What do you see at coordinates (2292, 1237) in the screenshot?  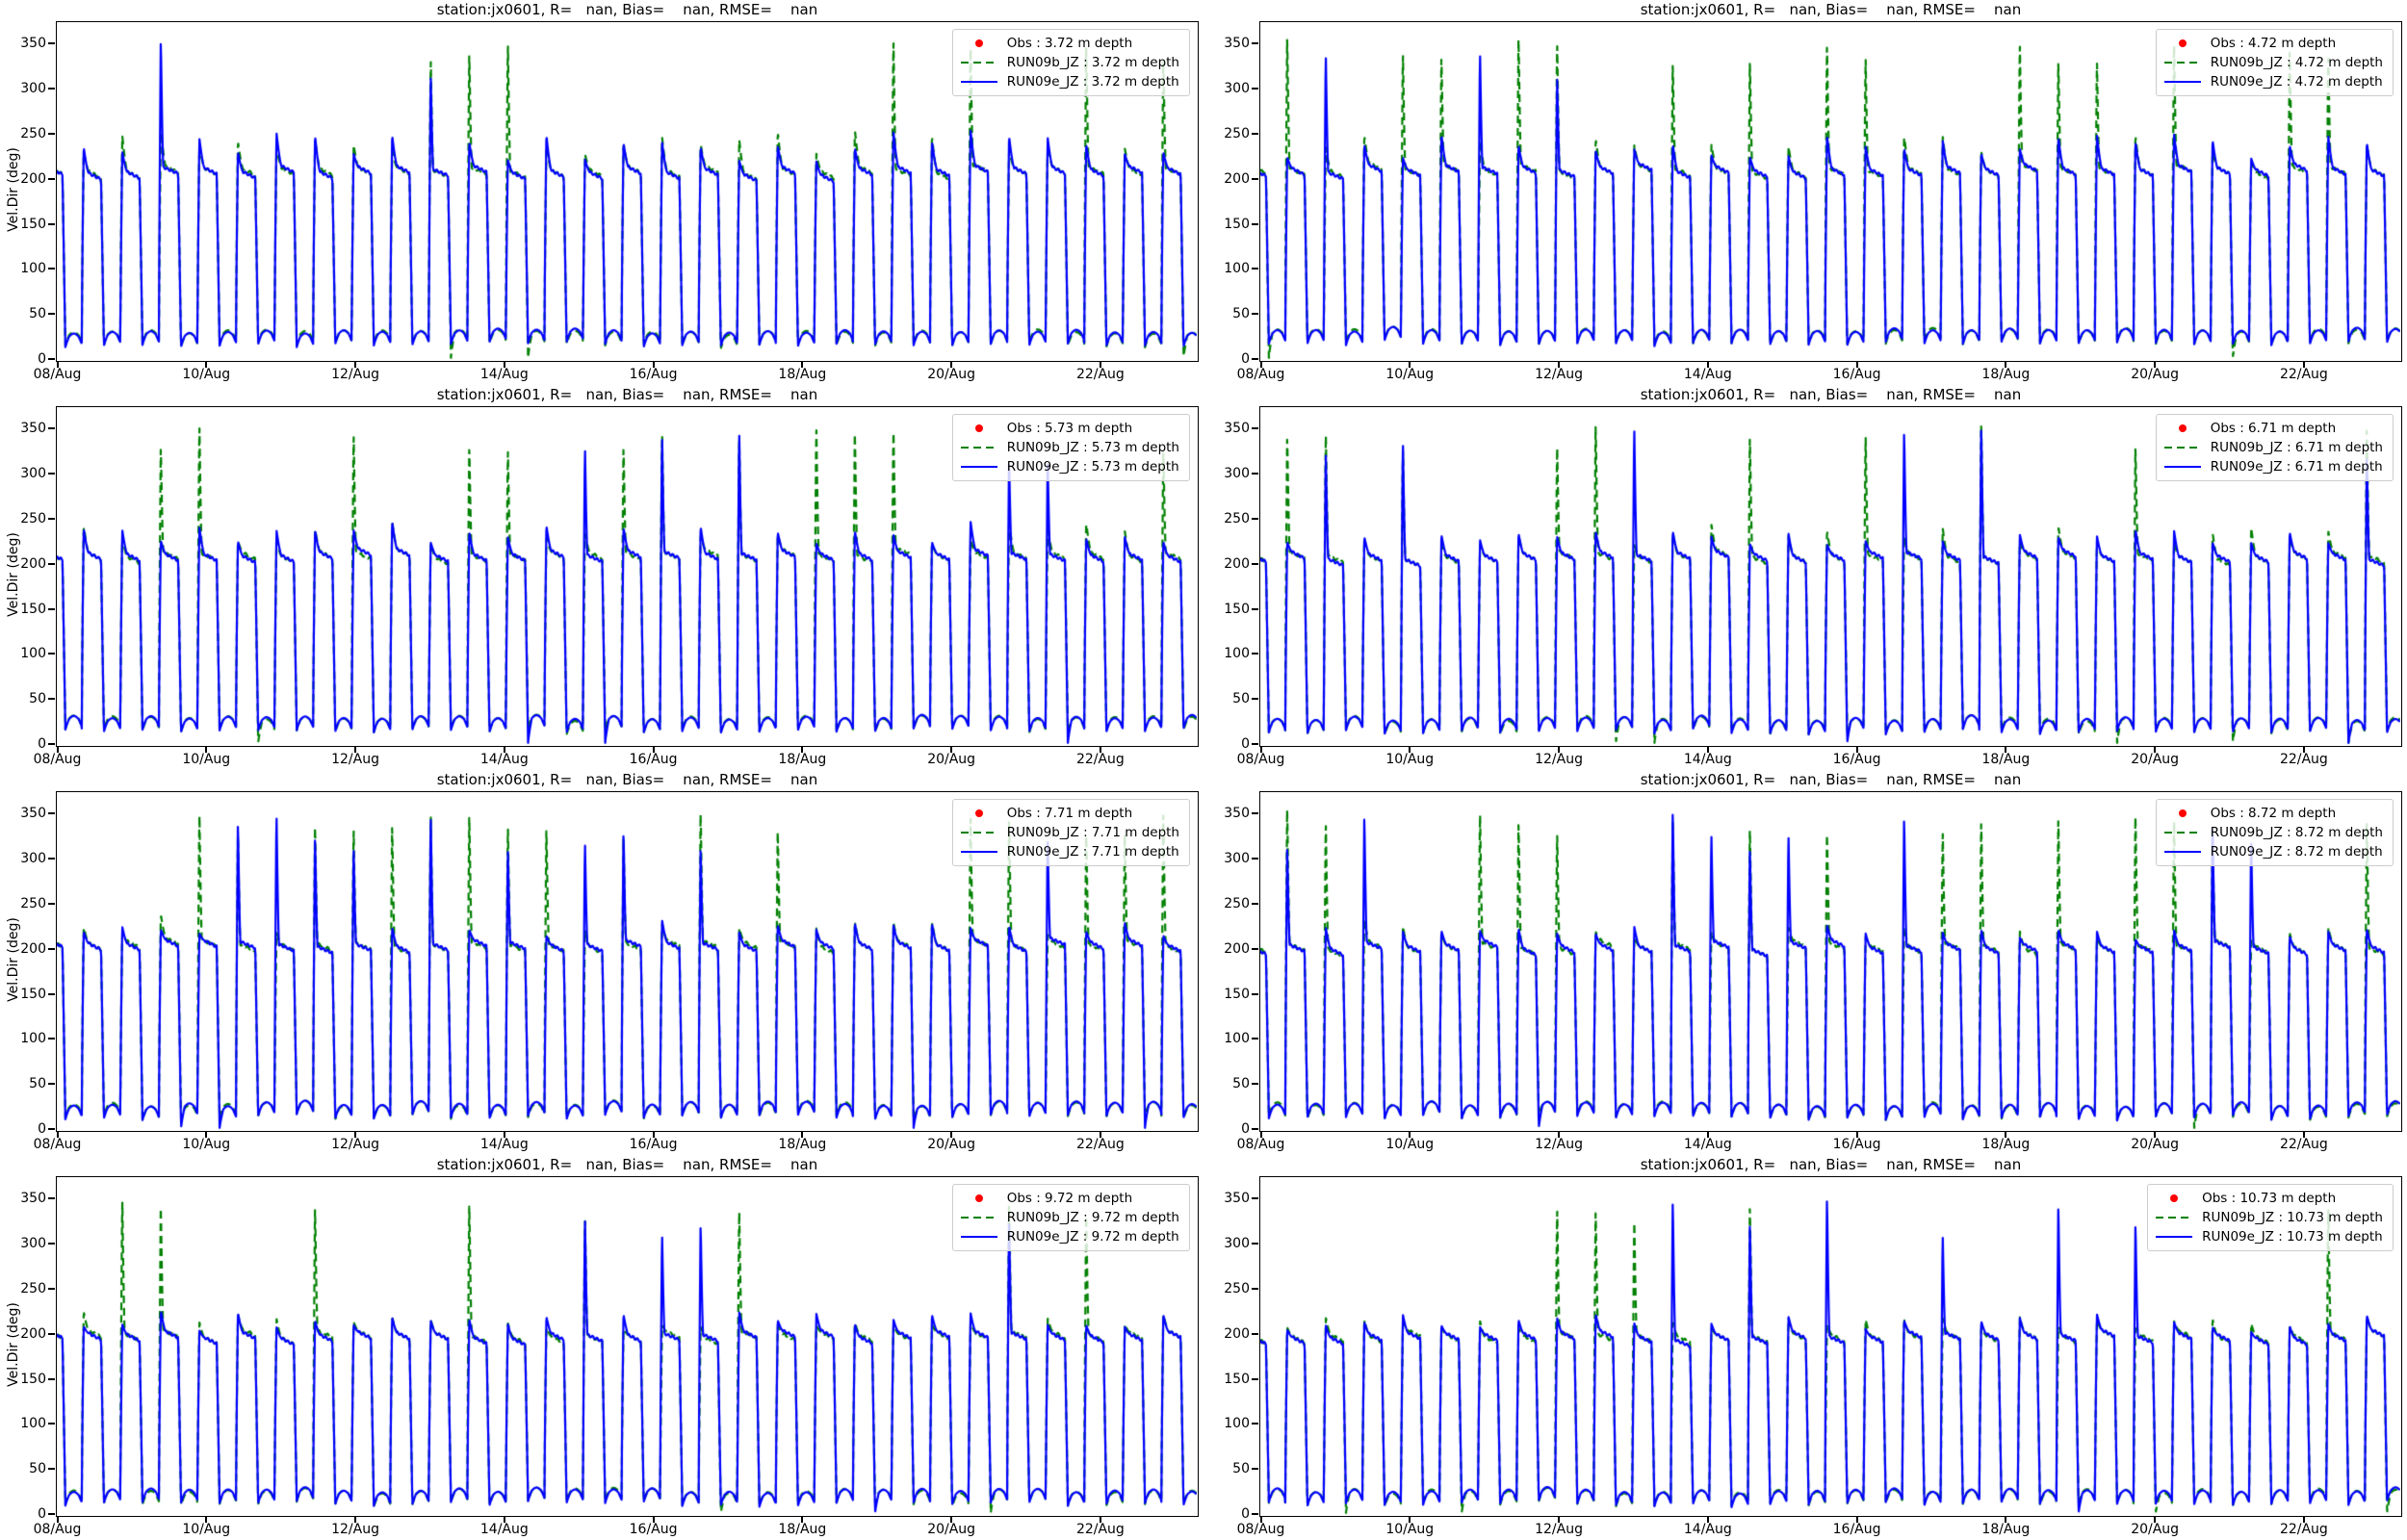 I see `legend-label: RUN09e_JZ : 10.73 m depth` at bounding box center [2292, 1237].